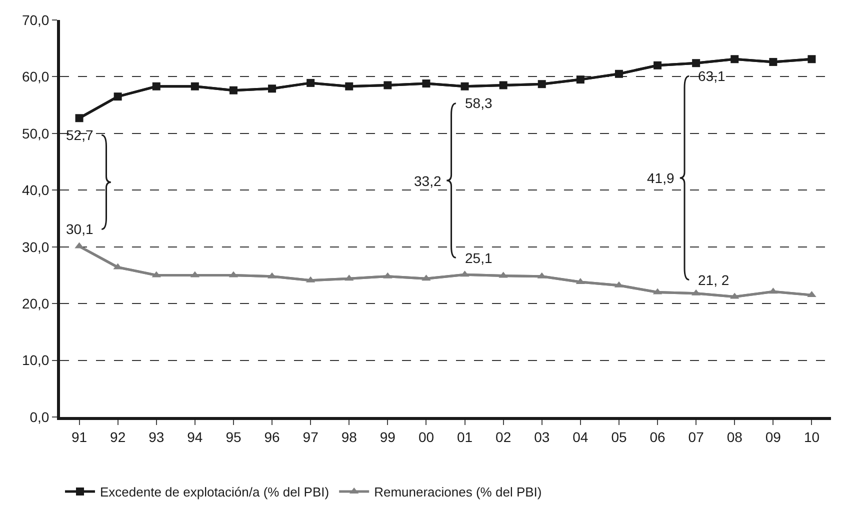 The height and width of the screenshot is (519, 851). What do you see at coordinates (478, 103) in the screenshot?
I see `annotation: 58,3` at bounding box center [478, 103].